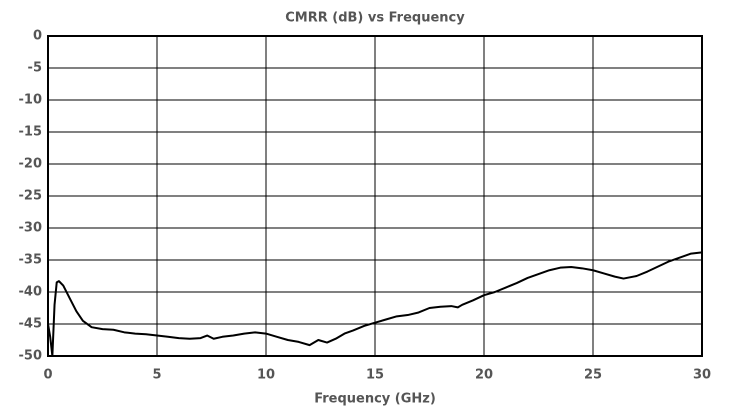 The width and height of the screenshot is (732, 410). Describe the element at coordinates (31, 292) in the screenshot. I see `y-tick-label: -40` at that location.